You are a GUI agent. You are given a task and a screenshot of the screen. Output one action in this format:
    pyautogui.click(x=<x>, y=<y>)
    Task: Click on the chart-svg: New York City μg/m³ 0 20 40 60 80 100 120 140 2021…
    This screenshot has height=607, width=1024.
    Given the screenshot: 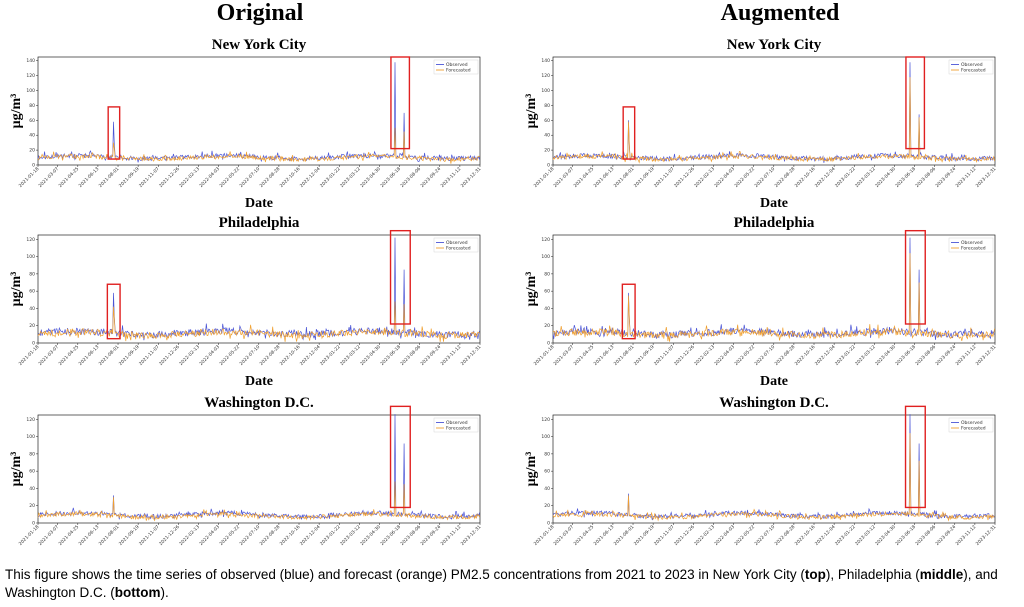 What is the action you would take?
    pyautogui.click(x=761, y=124)
    